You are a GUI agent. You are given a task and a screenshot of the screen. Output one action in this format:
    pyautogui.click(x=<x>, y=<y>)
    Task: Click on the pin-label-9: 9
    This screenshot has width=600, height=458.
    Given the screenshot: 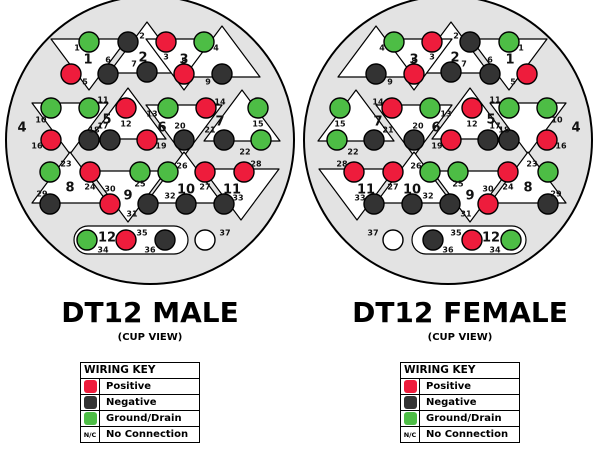 What is the action you would take?
    pyautogui.click(x=390, y=82)
    